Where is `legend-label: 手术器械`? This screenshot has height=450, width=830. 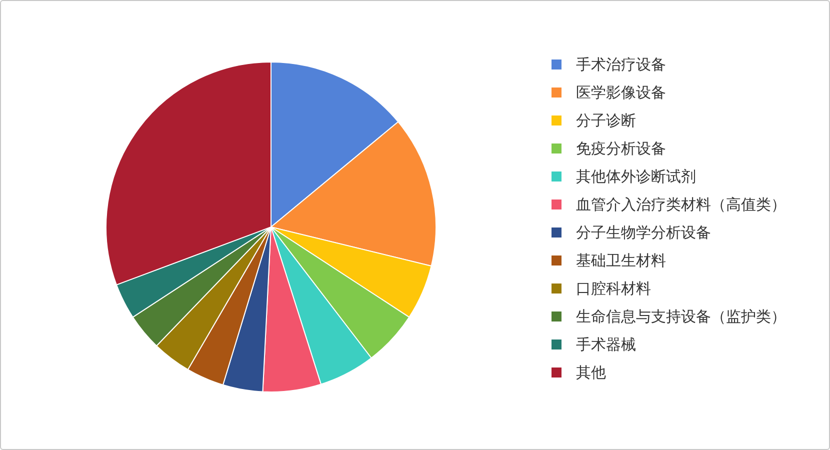 legend-label: 手术器械 is located at coordinates (606, 345).